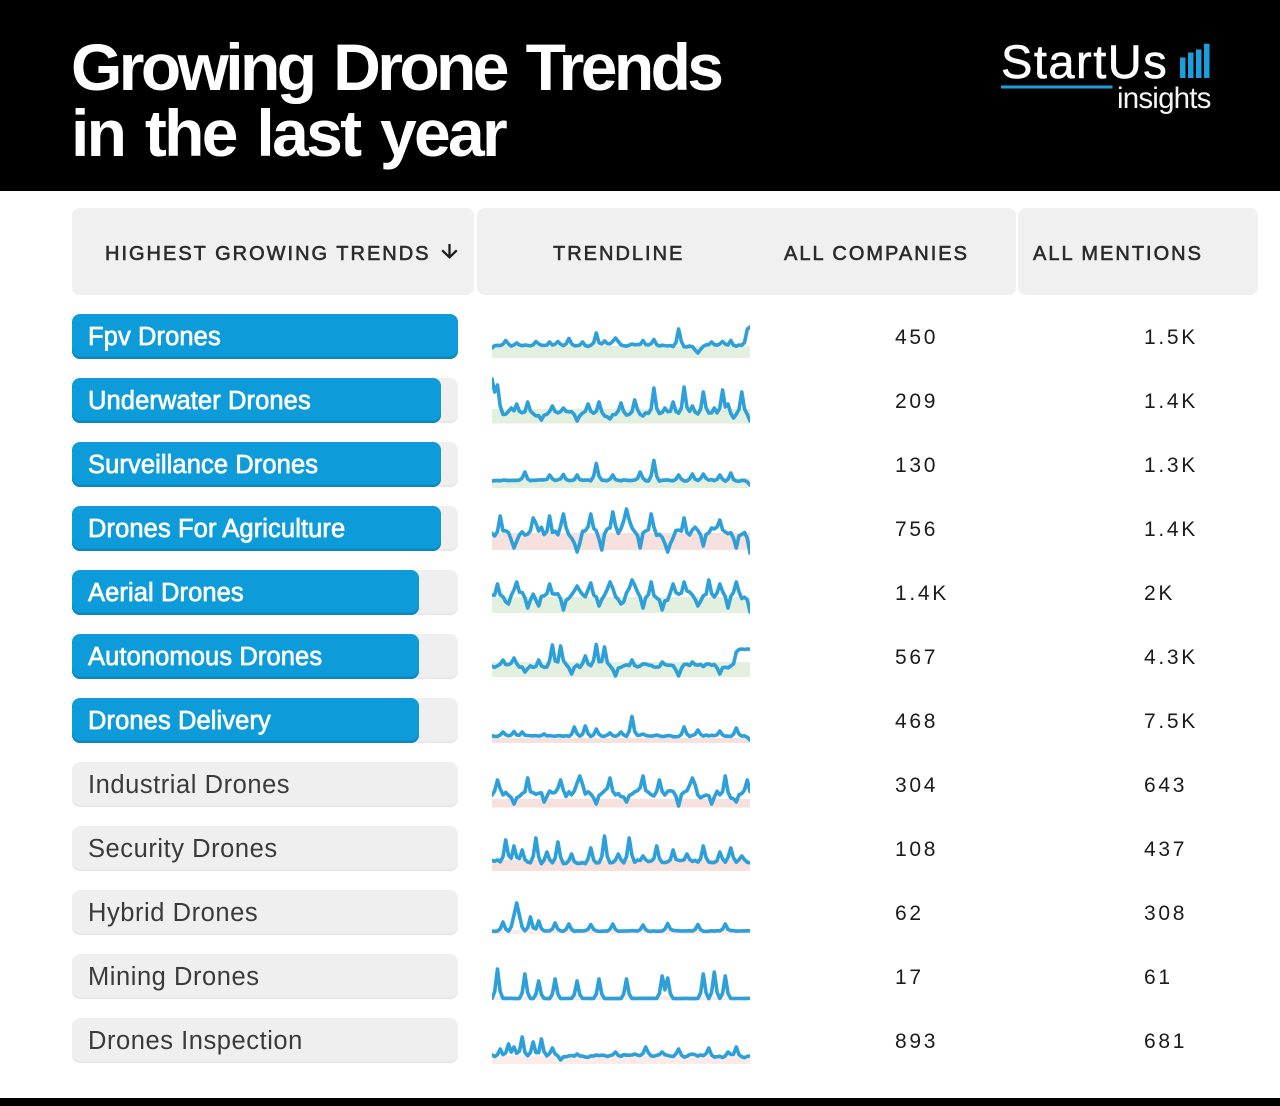 This screenshot has height=1106, width=1280. What do you see at coordinates (1164, 98) in the screenshot?
I see `svg-text: insights` at bounding box center [1164, 98].